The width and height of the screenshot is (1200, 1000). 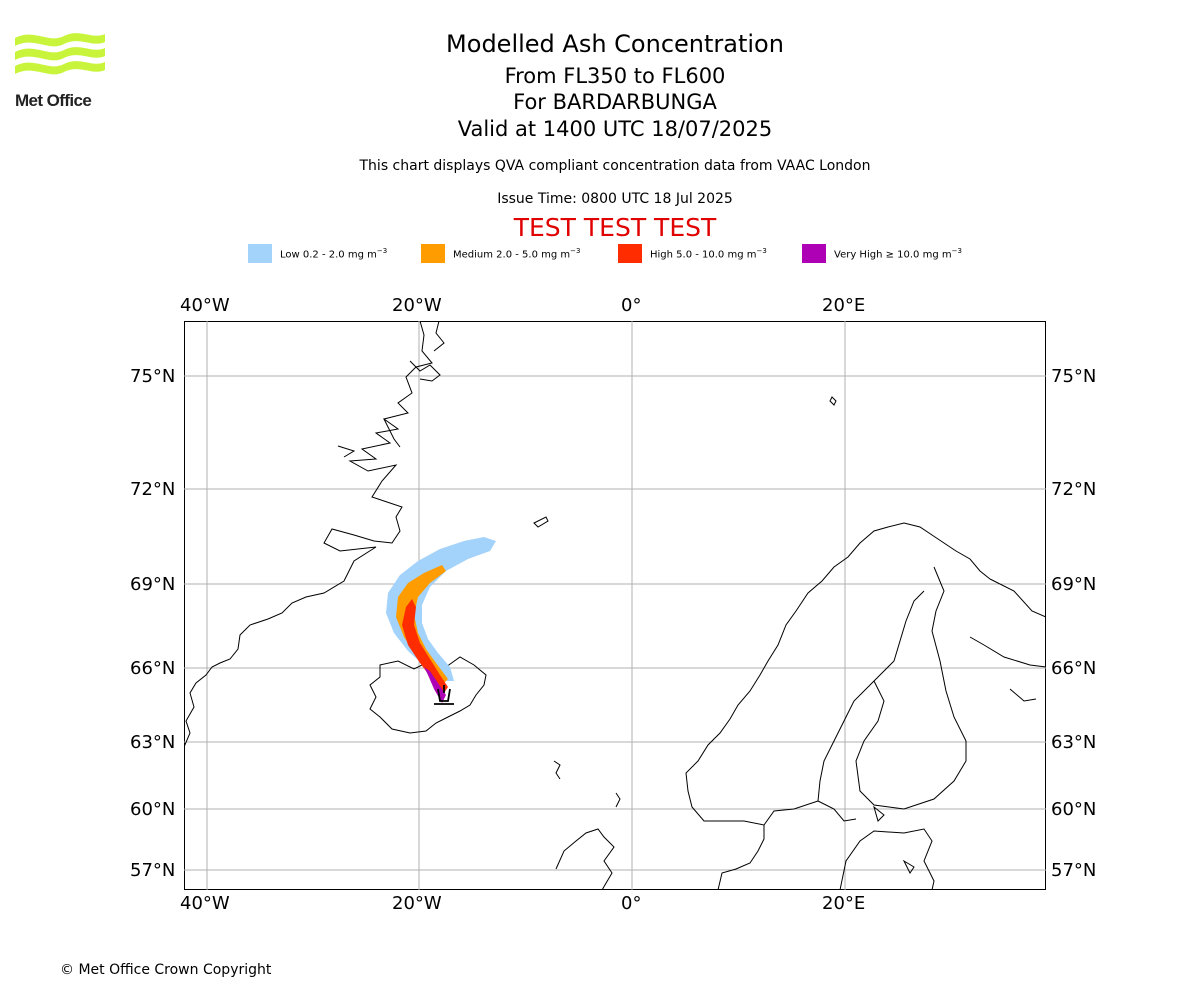 I want to click on ash-very-high, so click(x=435, y=685).